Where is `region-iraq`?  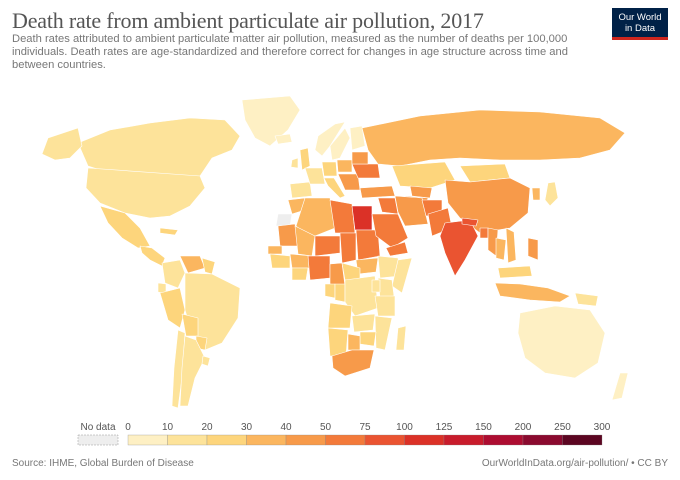
region-iraq is located at coordinates (388, 206).